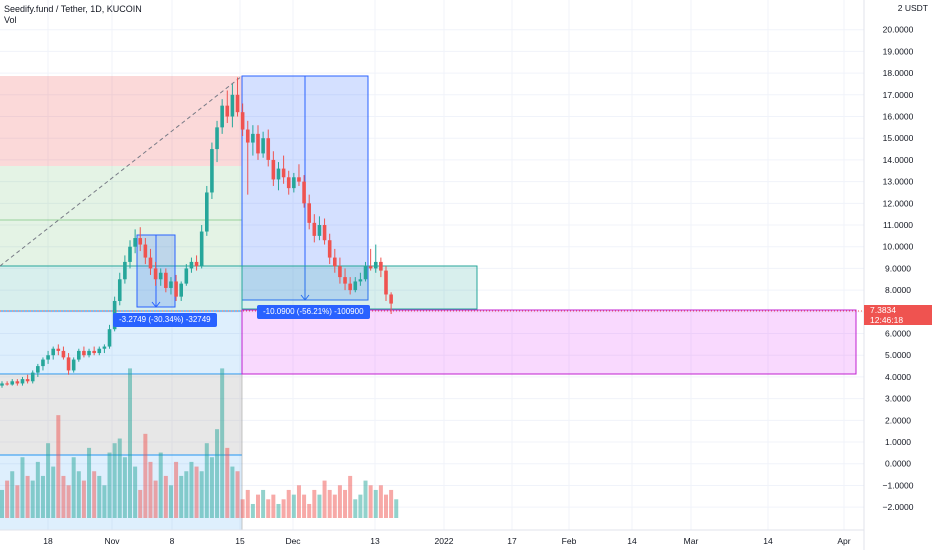 This screenshot has height=550, width=932. Describe the element at coordinates (313, 312) in the screenshot. I see `measure-label-dec: -10.0900 (-56.21%) -100900` at that location.